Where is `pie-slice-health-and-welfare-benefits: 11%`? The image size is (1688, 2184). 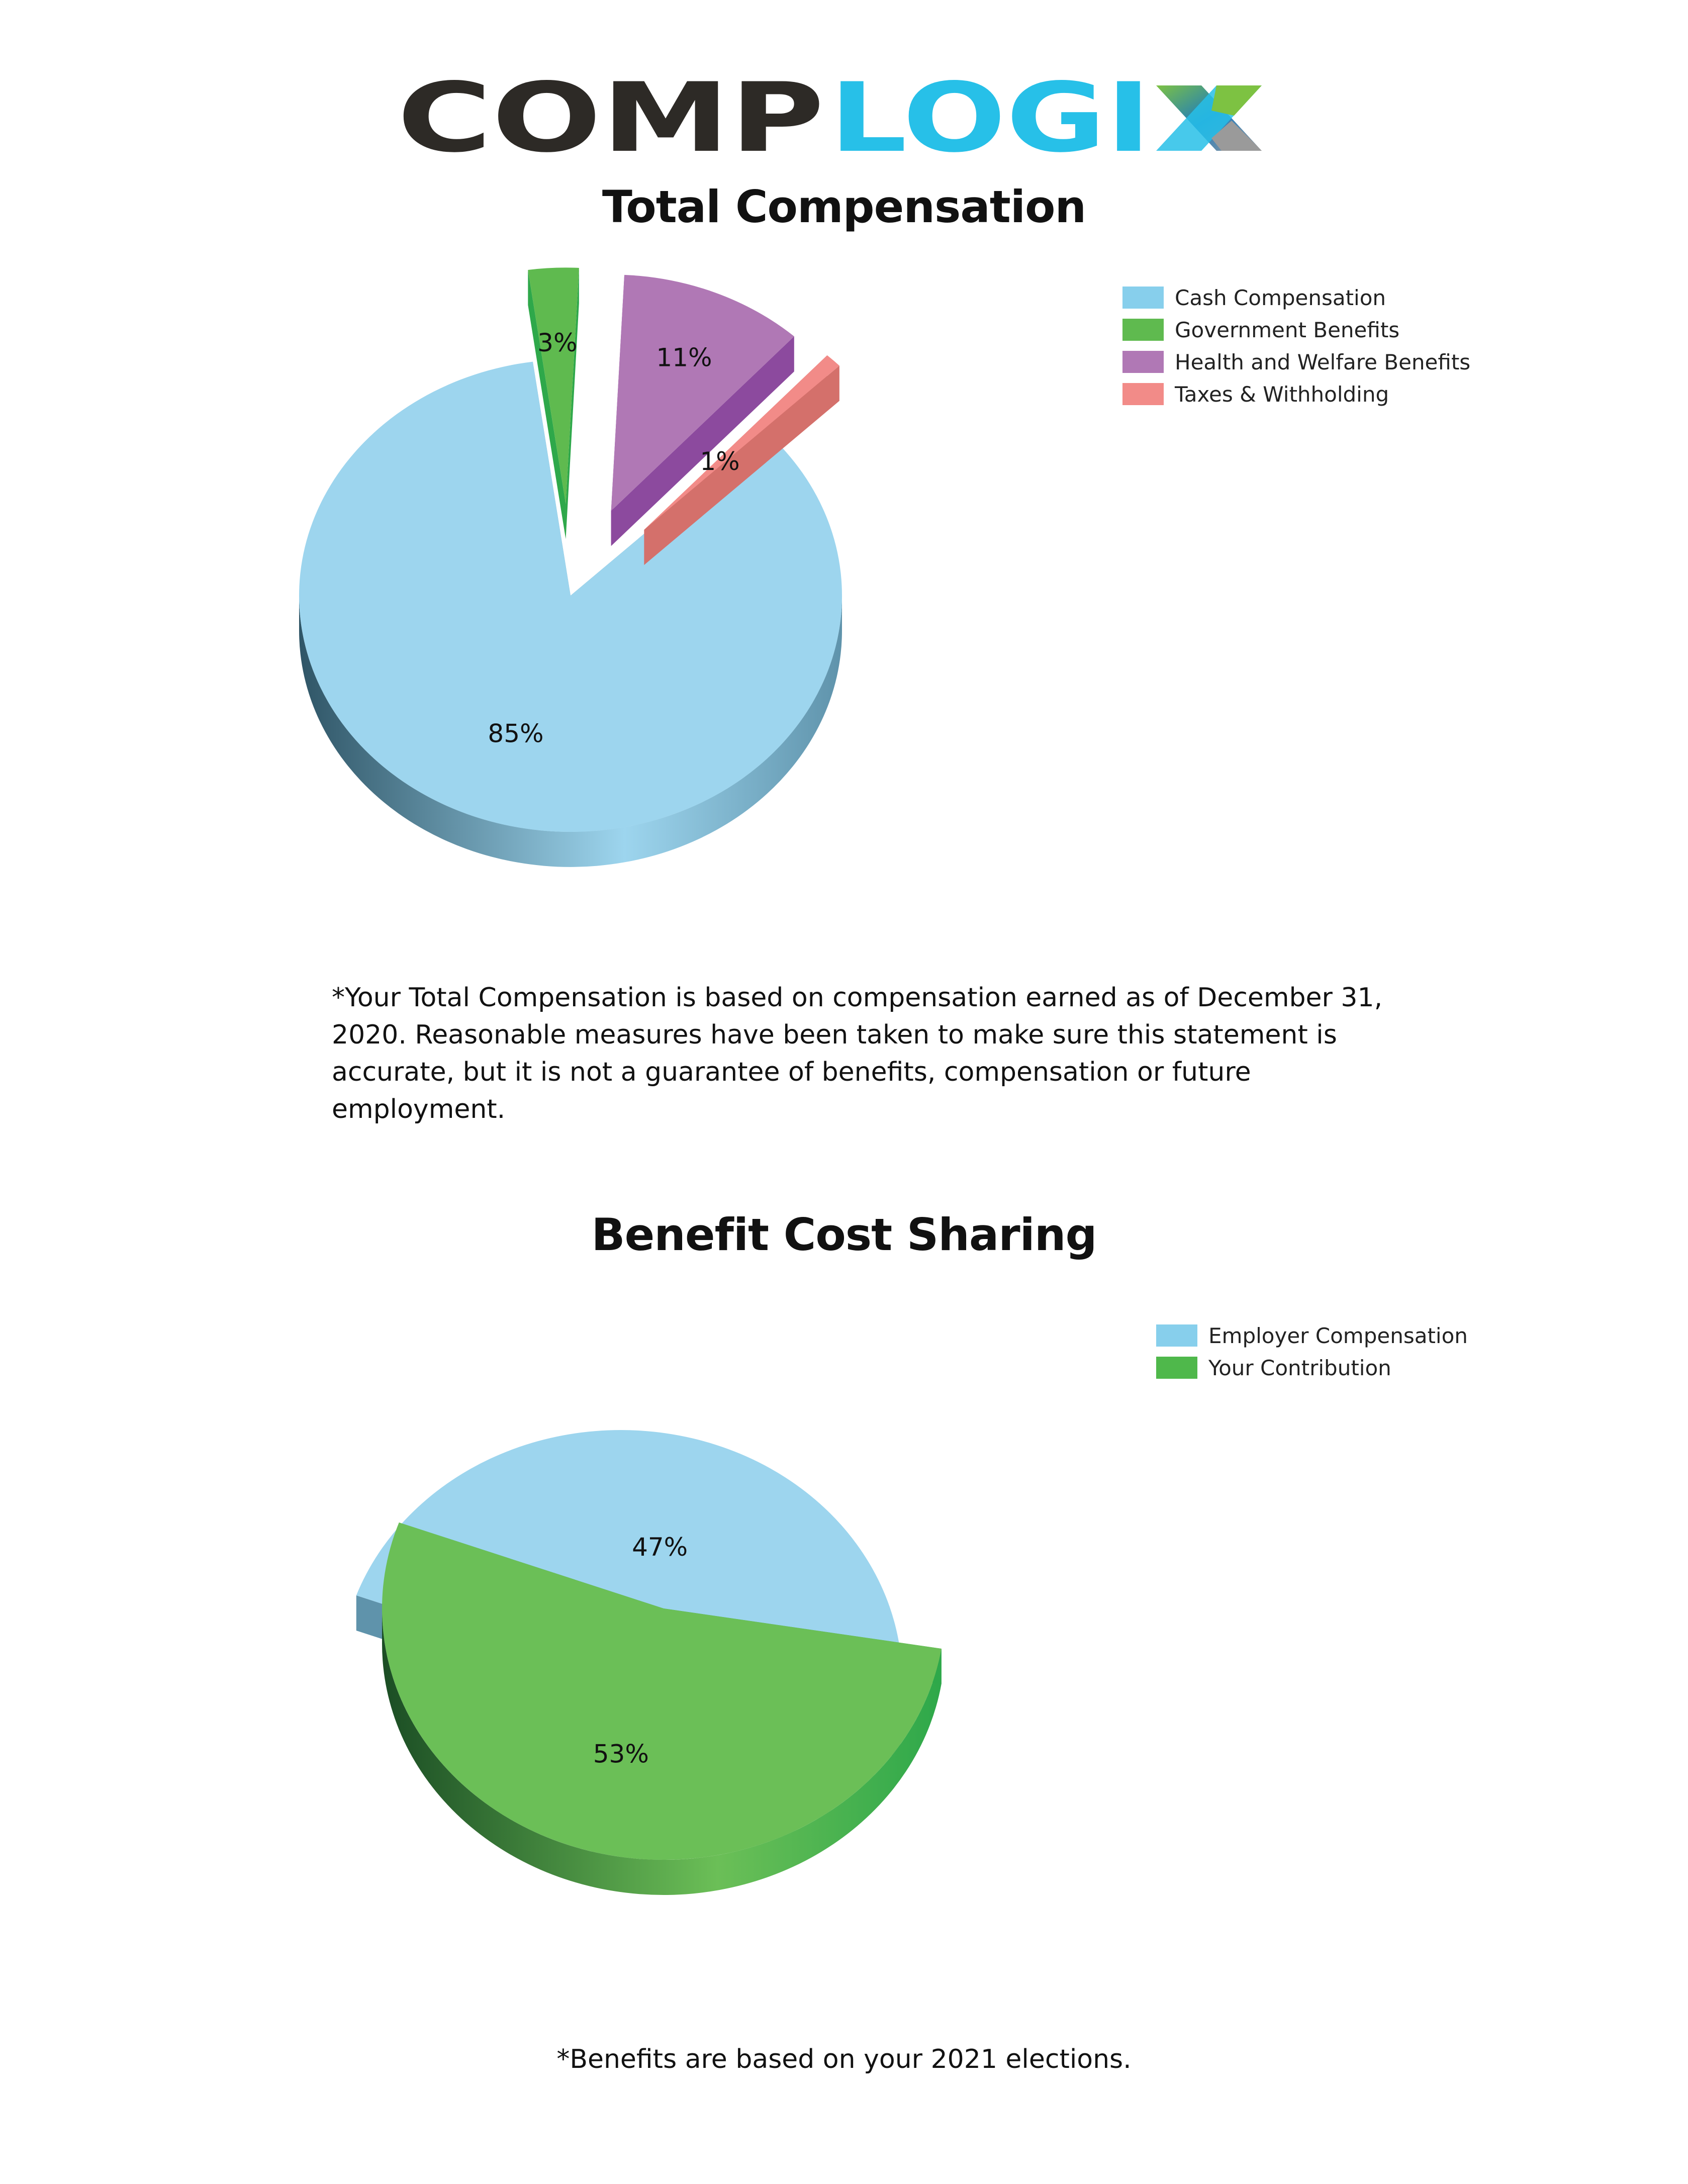 pie-slice-health-and-welfare-benefits: 11% is located at coordinates (702, 410).